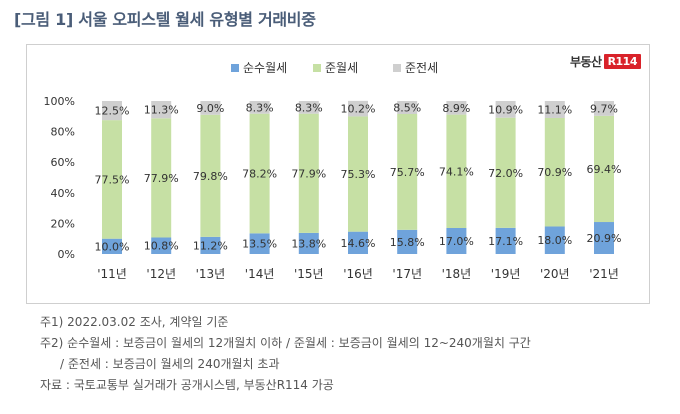 Image resolution: width=680 pixels, height=414 pixels. I want to click on x-tick-label: '14년, so click(260, 274).